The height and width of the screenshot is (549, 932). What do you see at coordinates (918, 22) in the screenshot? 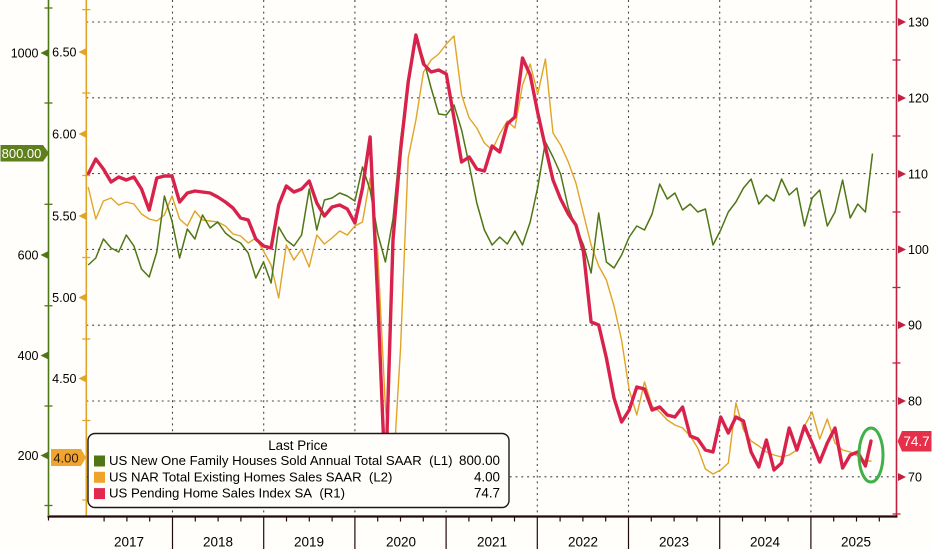
I see `svg-text: 130` at bounding box center [918, 22].